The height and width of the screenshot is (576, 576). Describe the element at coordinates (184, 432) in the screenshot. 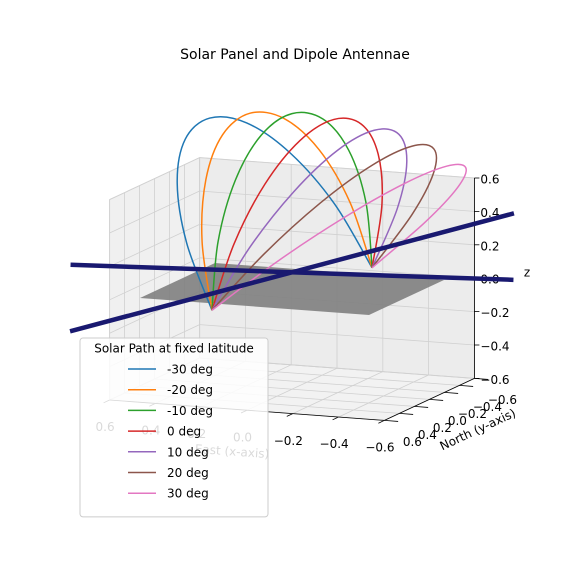

I see `legend-label: 0 deg` at that location.